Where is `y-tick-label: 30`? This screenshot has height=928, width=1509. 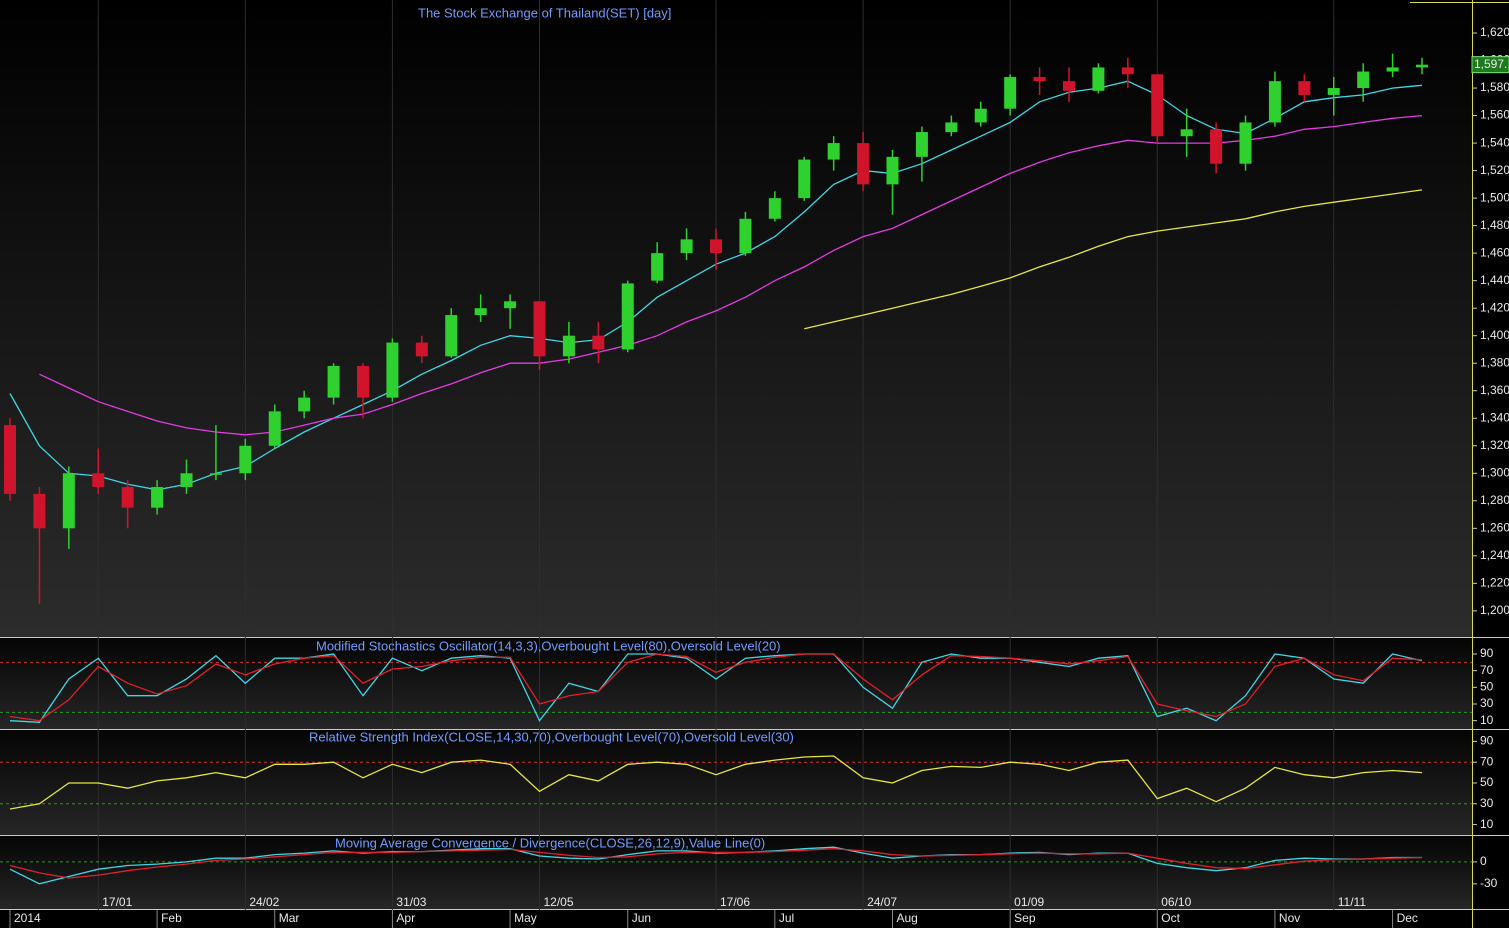
y-tick-label: 30 is located at coordinates (1487, 803).